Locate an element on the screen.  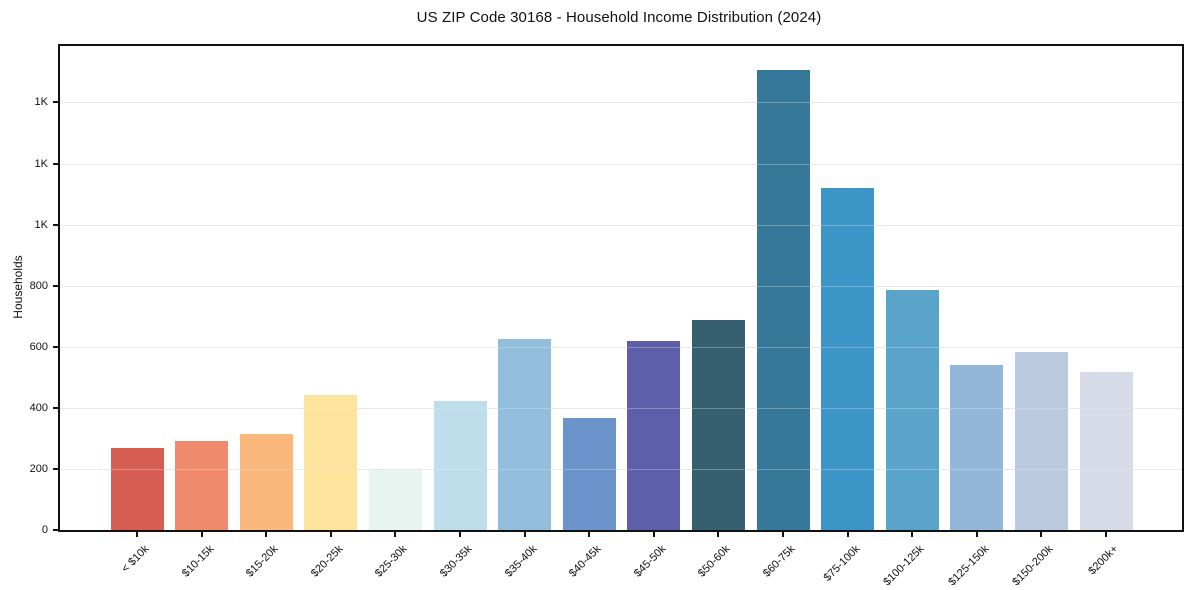
bar-$25-30k is located at coordinates (395, 500).